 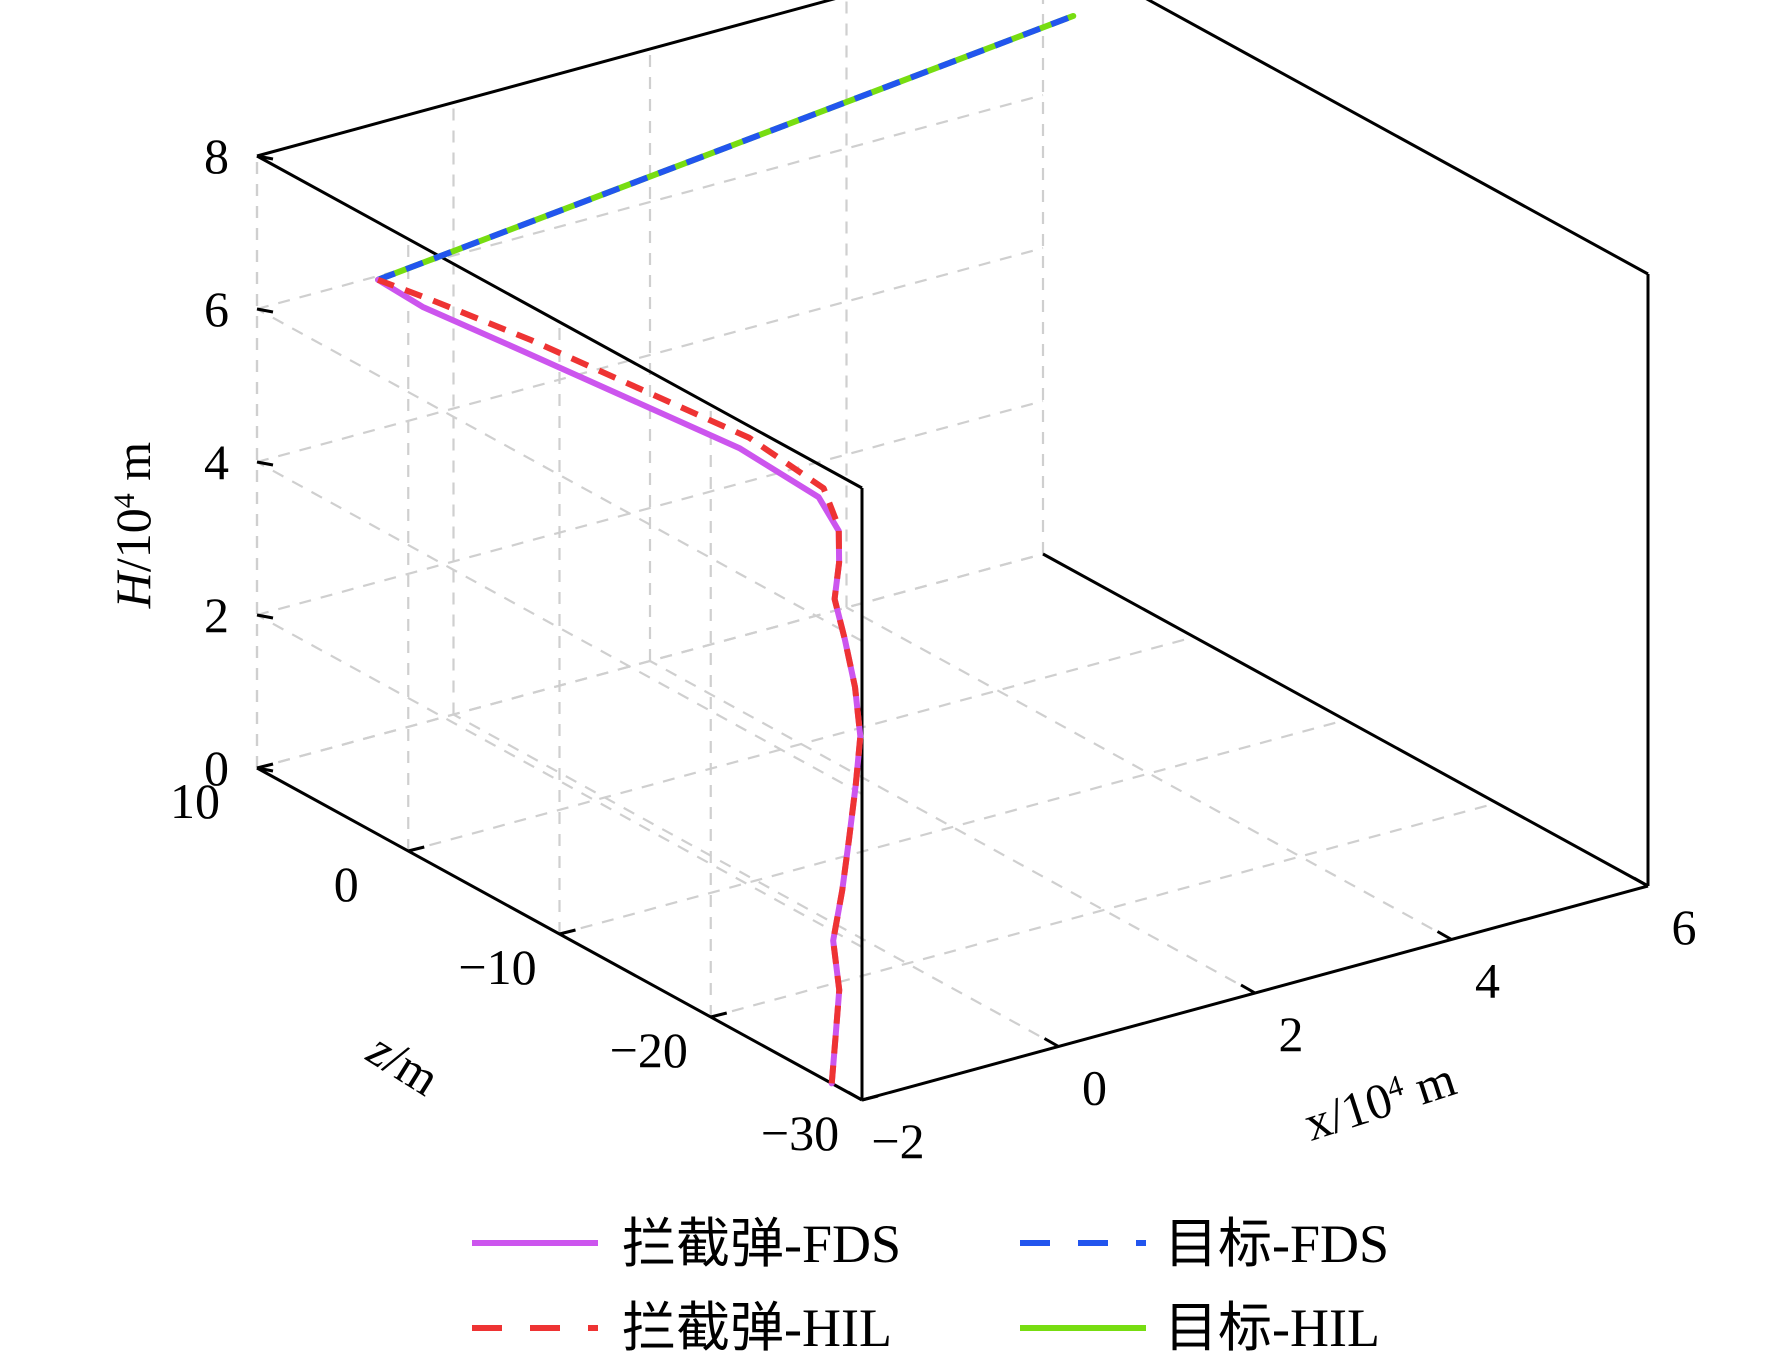 I want to click on z-tick-label: 10, so click(x=195, y=801).